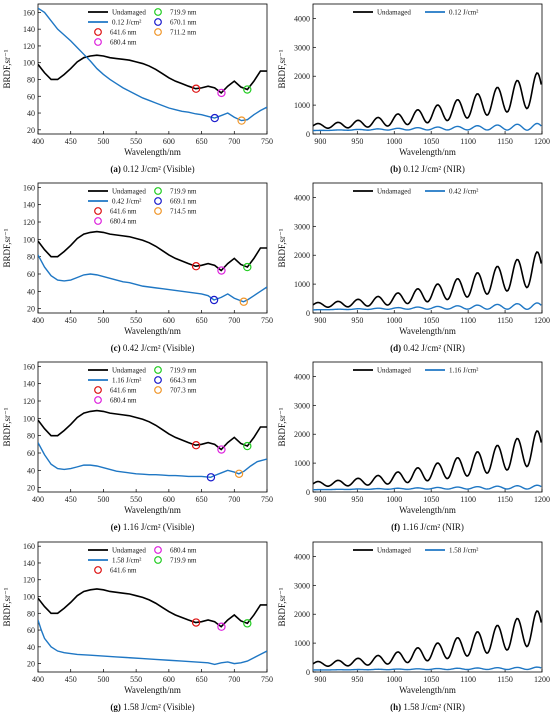  What do you see at coordinates (158, 527) in the screenshot?
I see `caption-text: 1.16 J/cm² (Visible)` at bounding box center [158, 527].